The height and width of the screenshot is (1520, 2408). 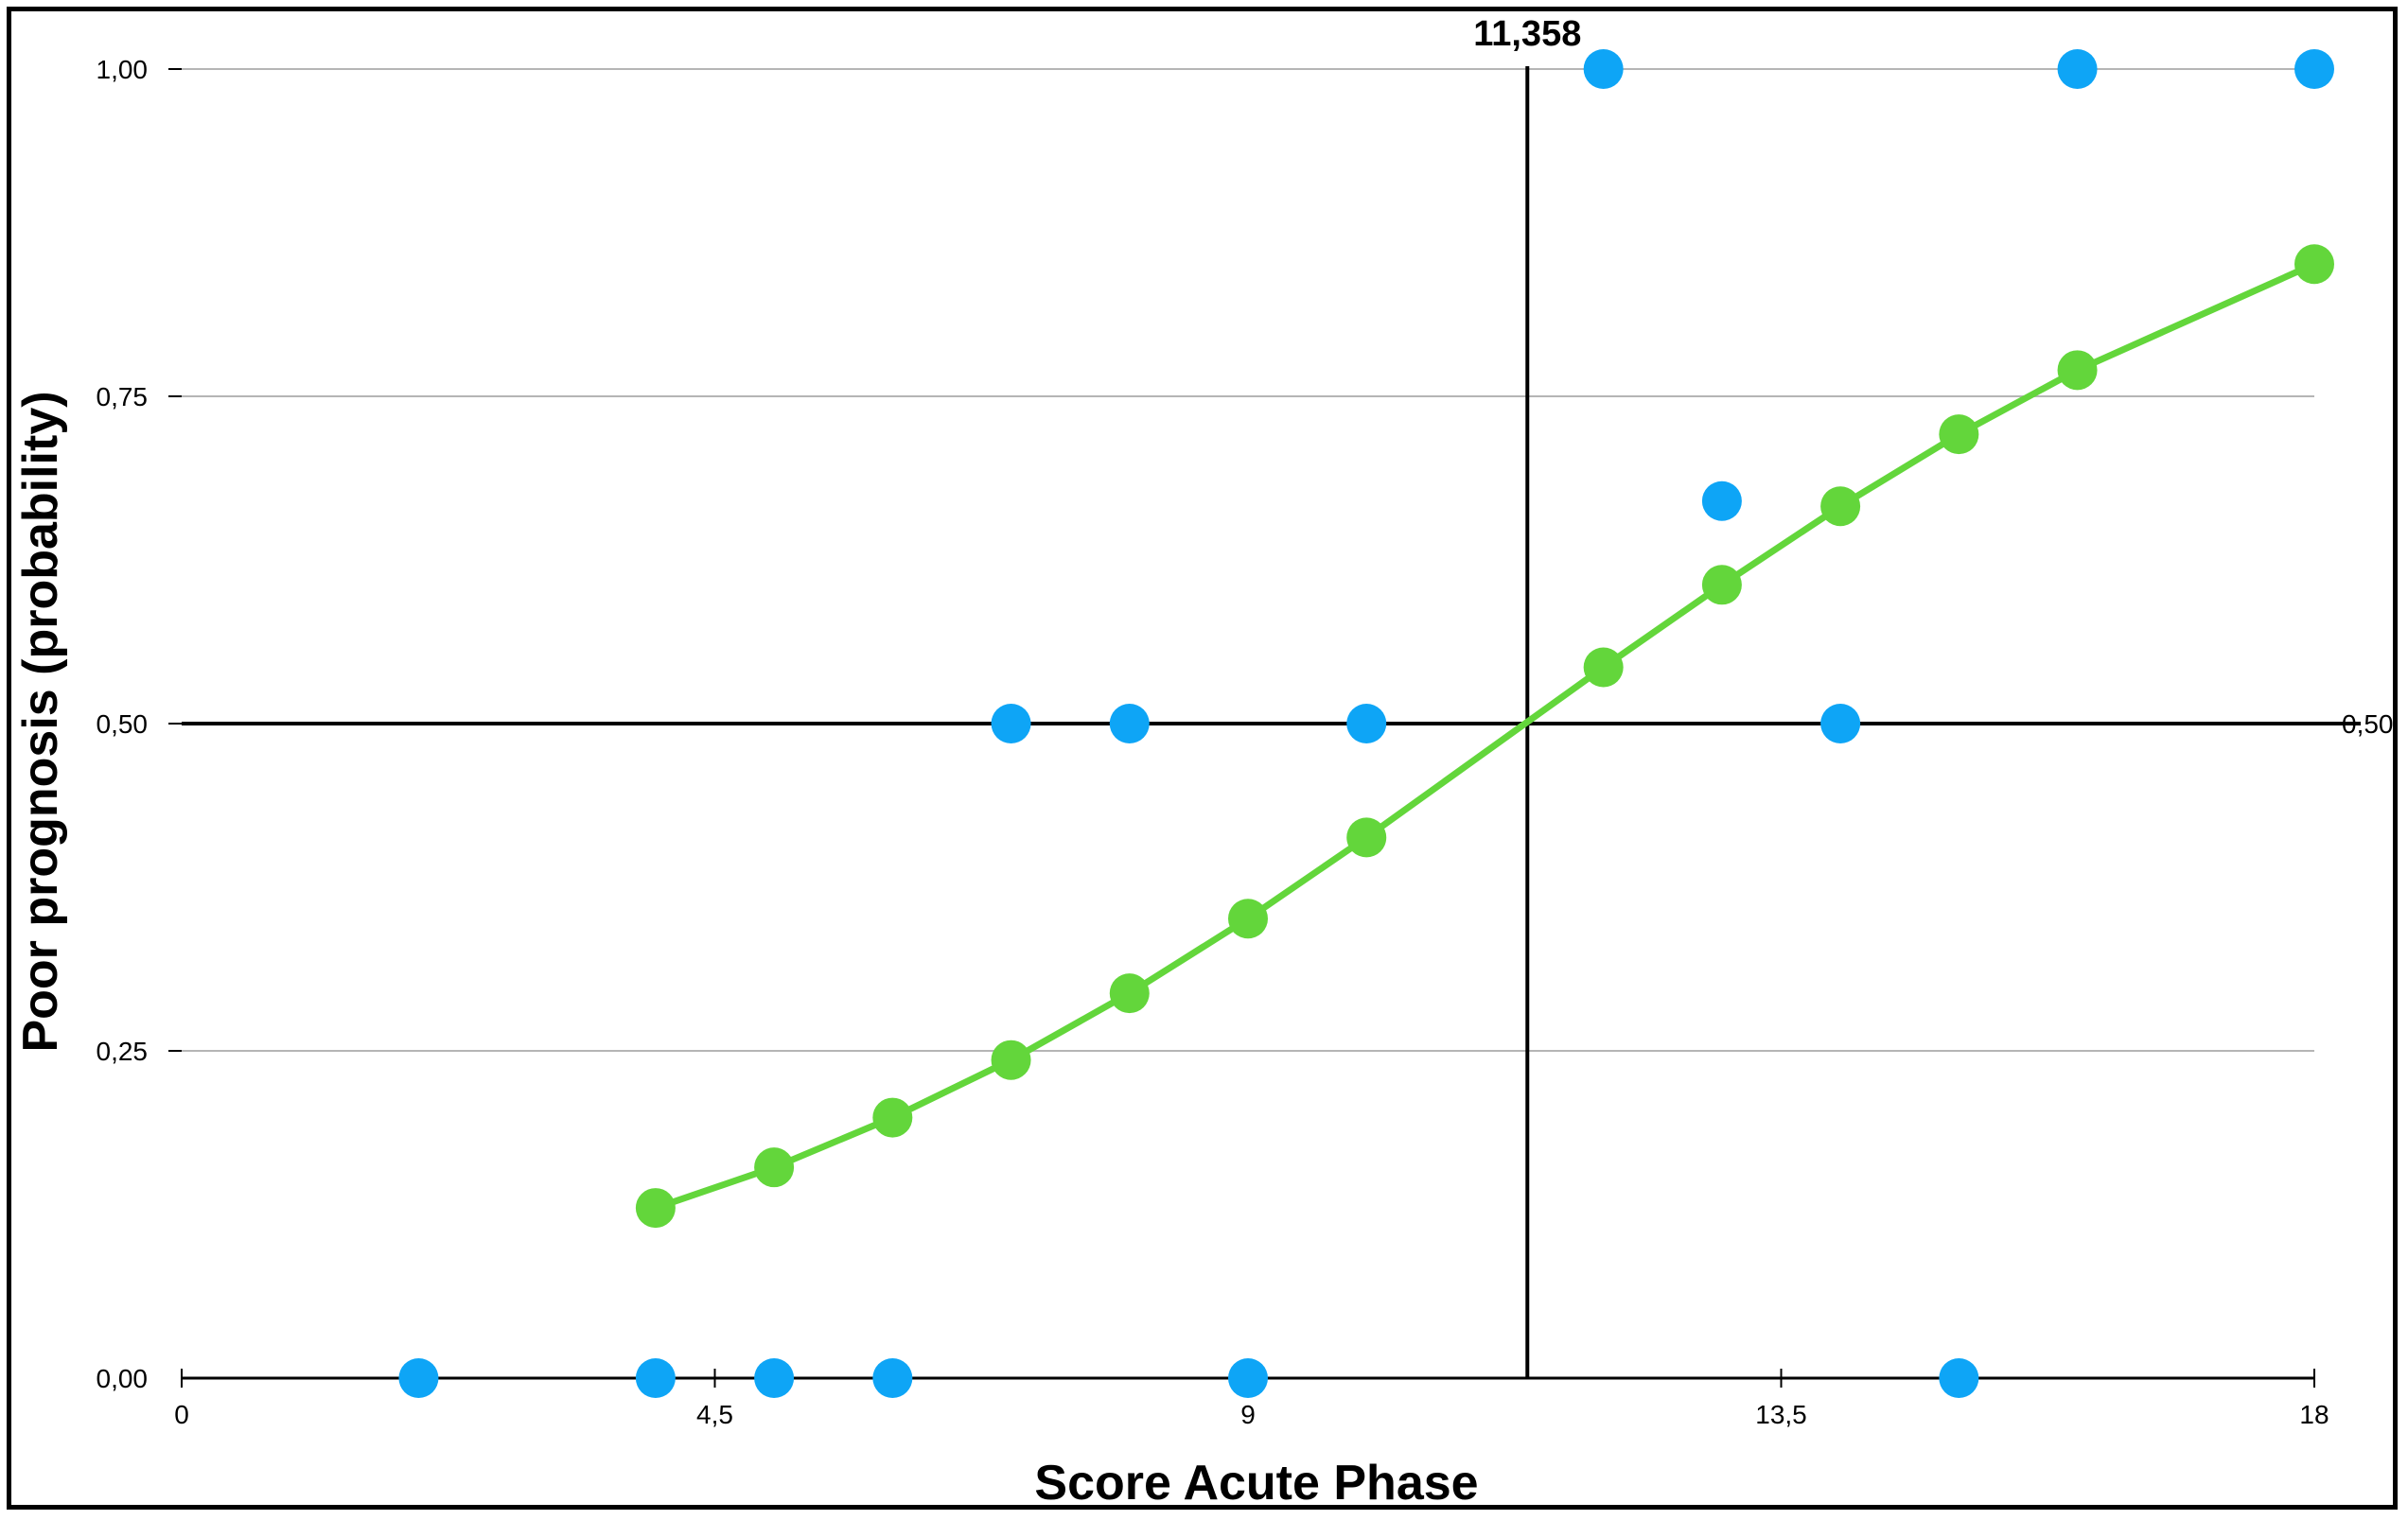 What do you see at coordinates (40, 721) in the screenshot?
I see `y-axis-title: Poor prognosis (probability)` at bounding box center [40, 721].